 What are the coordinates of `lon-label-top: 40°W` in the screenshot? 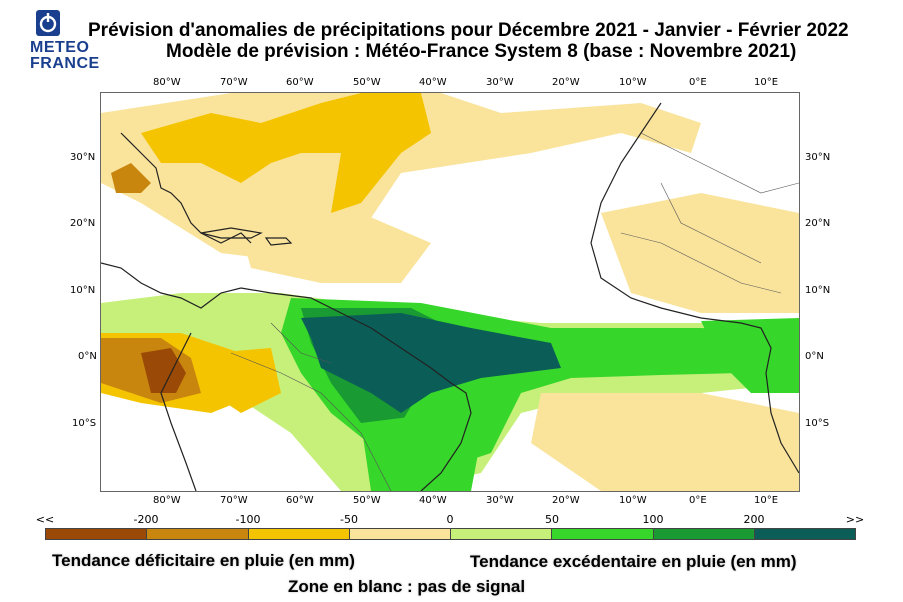 It's located at (433, 82).